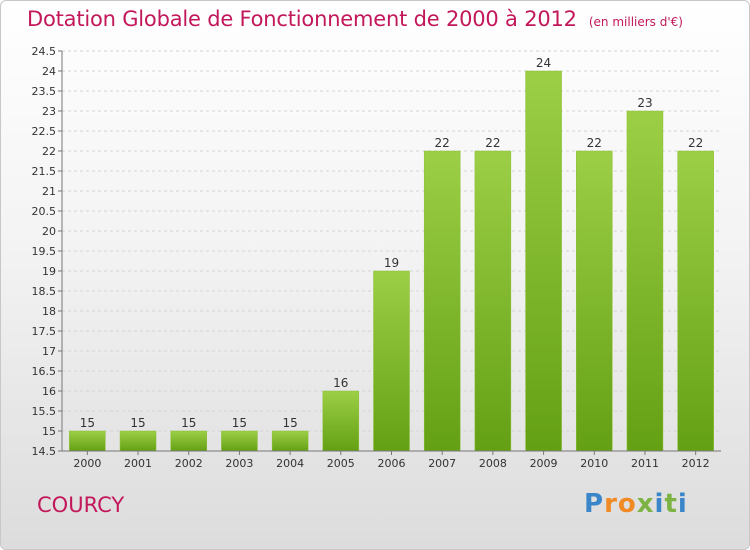 The image size is (750, 550). Describe the element at coordinates (636, 504) in the screenshot. I see `proxiti-logo: Proxiti` at that location.